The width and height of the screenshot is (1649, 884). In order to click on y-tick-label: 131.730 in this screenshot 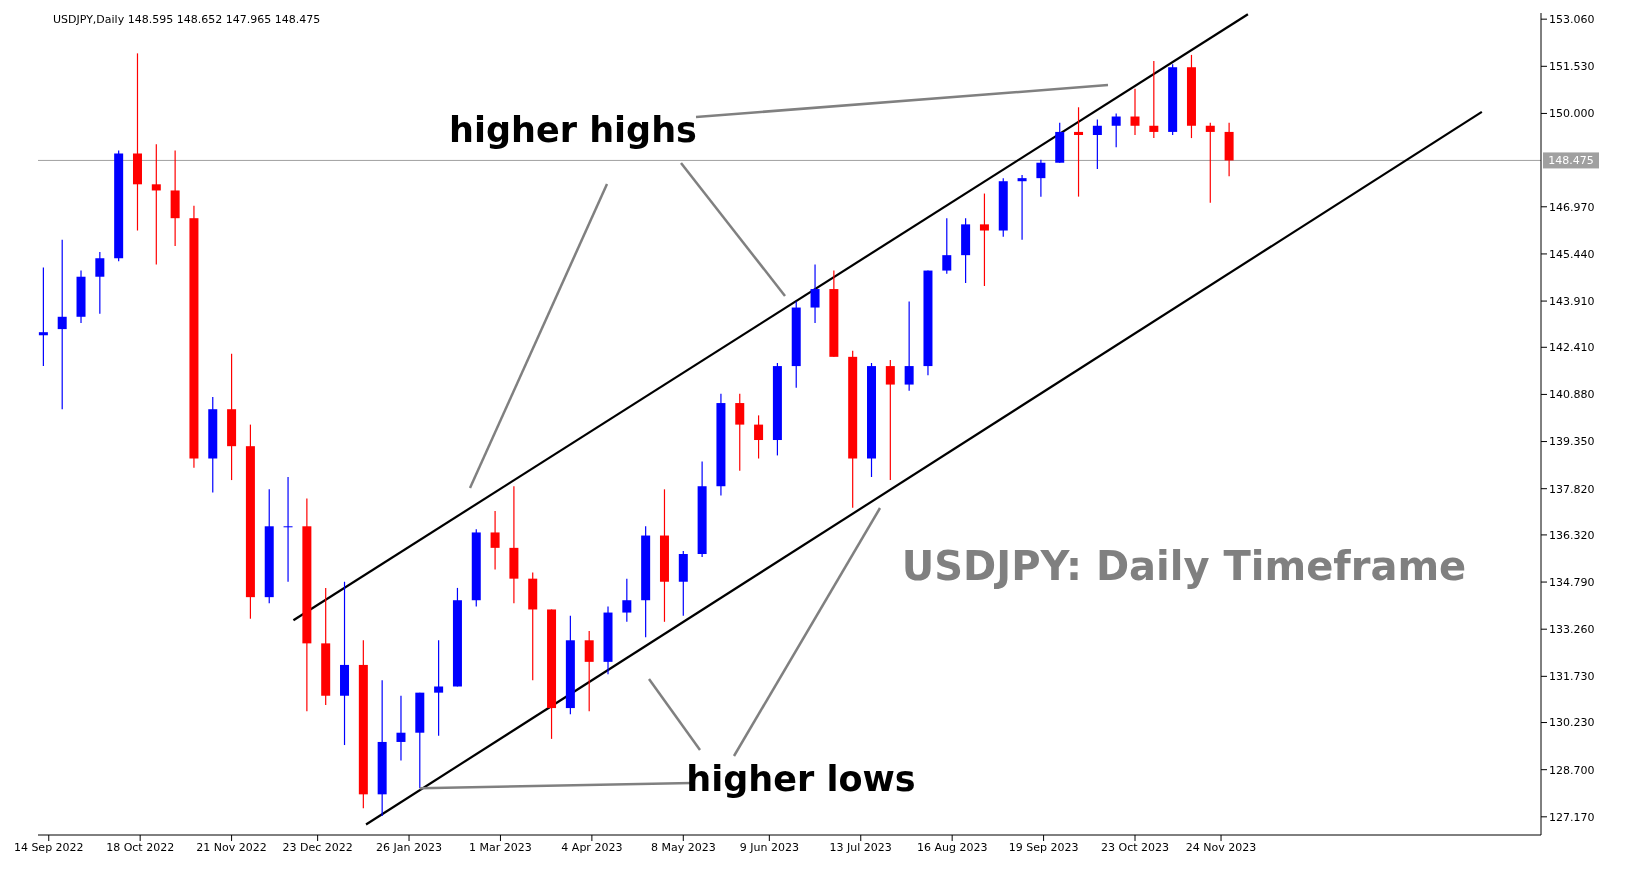, I will do `click(1572, 677)`.